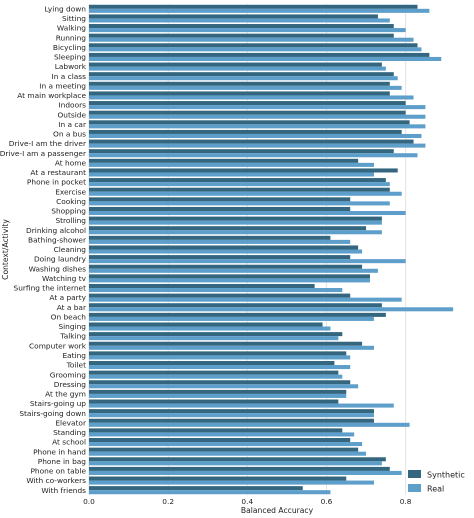 The width and height of the screenshot is (474, 518). What do you see at coordinates (67, 297) in the screenshot?
I see `y-tick-label: At a party` at bounding box center [67, 297].